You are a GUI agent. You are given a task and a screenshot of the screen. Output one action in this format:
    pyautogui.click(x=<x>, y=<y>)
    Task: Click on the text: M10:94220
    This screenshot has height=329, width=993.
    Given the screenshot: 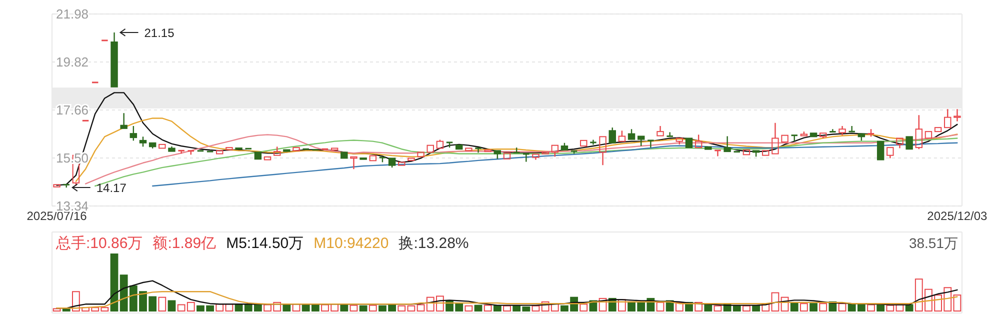 What is the action you would take?
    pyautogui.click(x=351, y=243)
    